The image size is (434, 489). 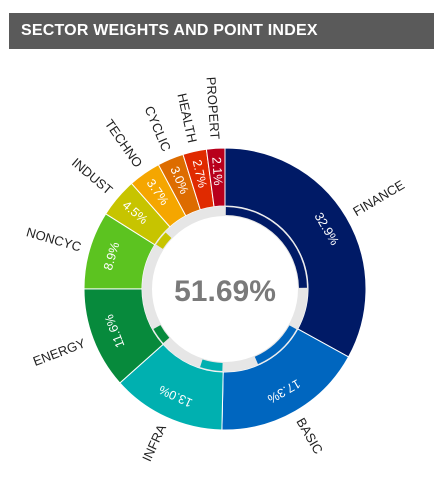 What do you see at coordinates (378, 198) in the screenshot?
I see `slice-name-label-finance: FINANCE` at bounding box center [378, 198].